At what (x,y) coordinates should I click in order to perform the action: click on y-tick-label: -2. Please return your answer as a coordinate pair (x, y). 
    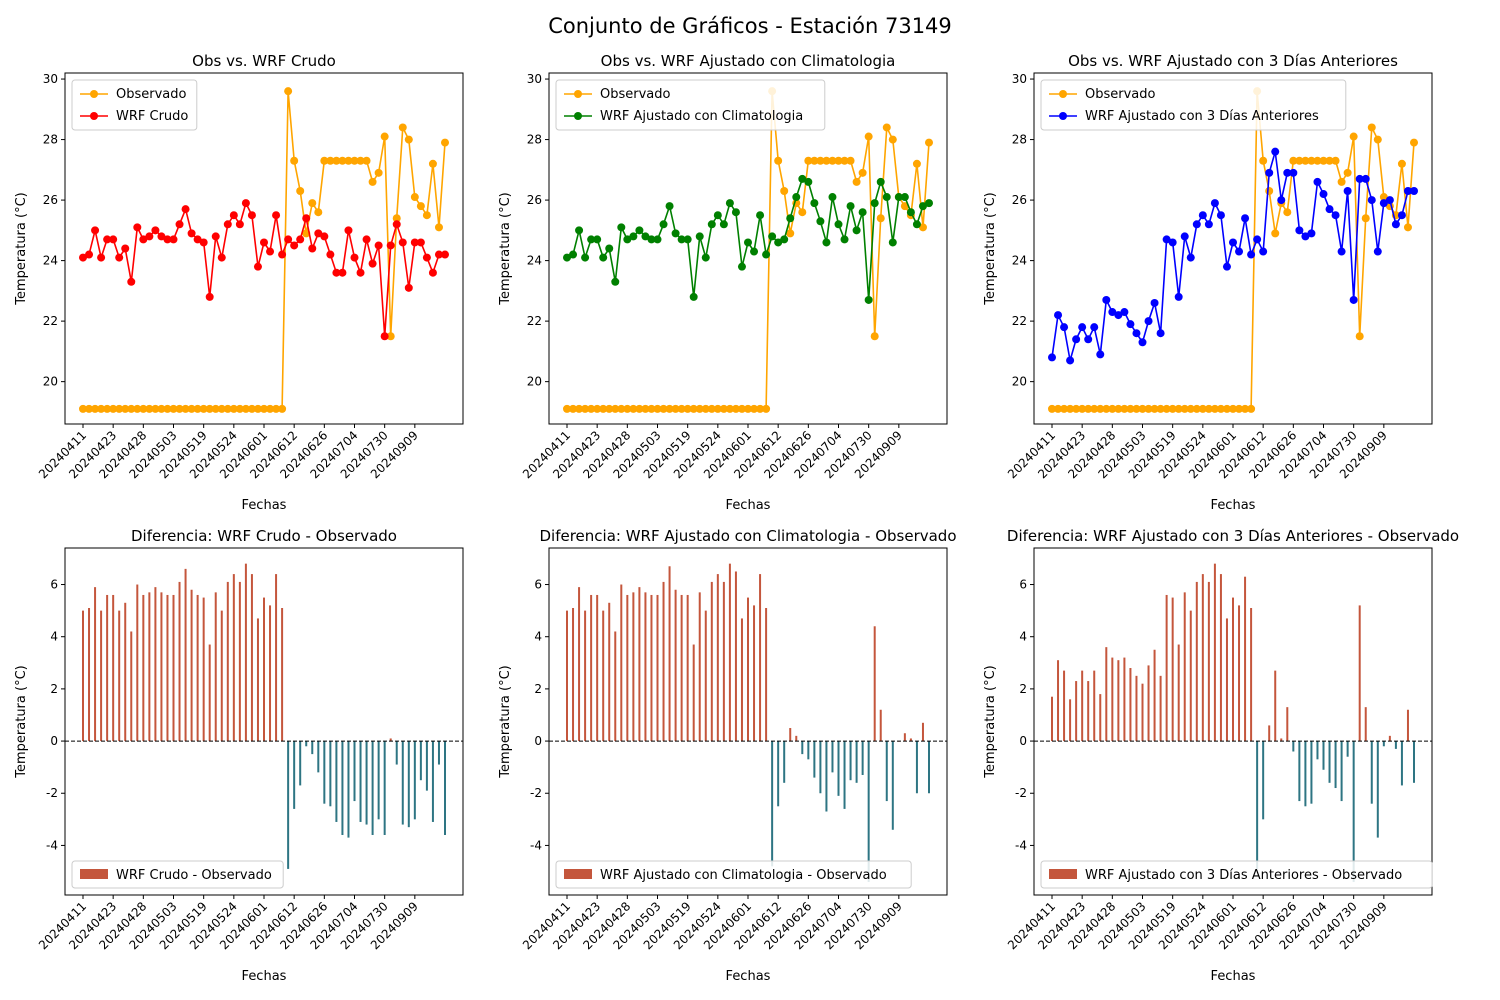
    Looking at the image, I should click on (1021, 793).